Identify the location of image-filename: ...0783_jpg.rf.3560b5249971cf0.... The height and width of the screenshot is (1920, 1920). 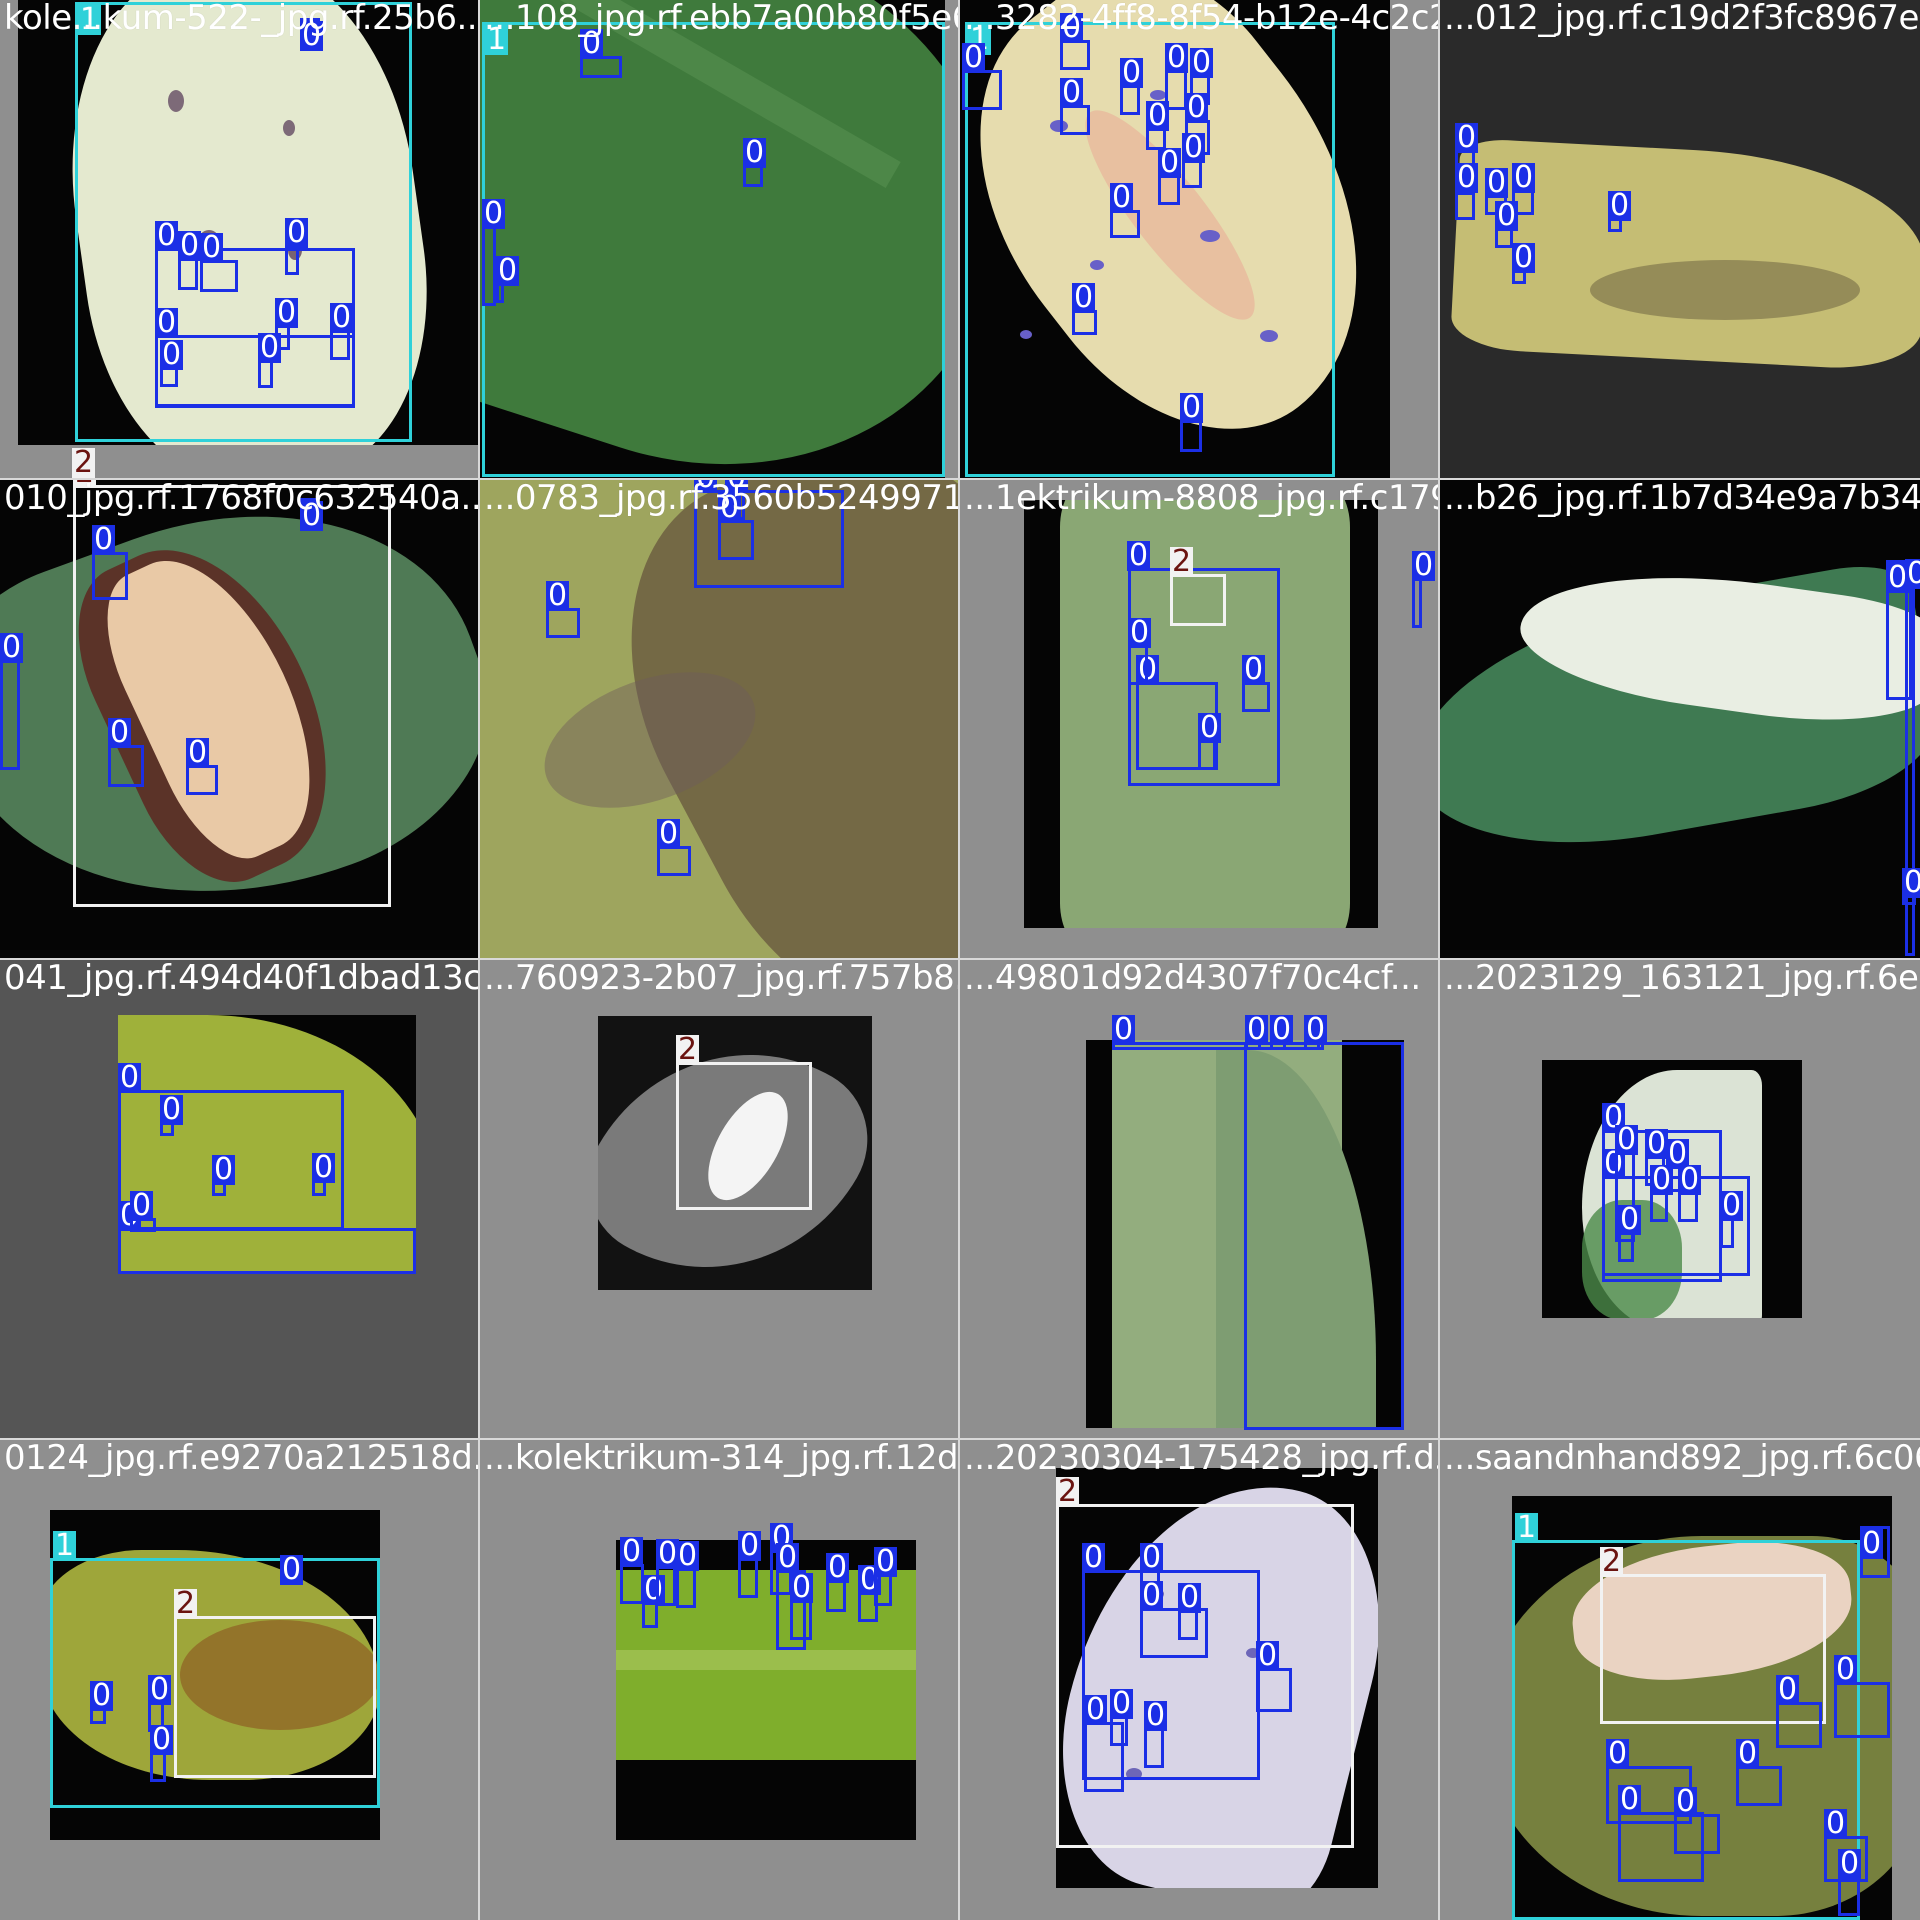
(721, 499).